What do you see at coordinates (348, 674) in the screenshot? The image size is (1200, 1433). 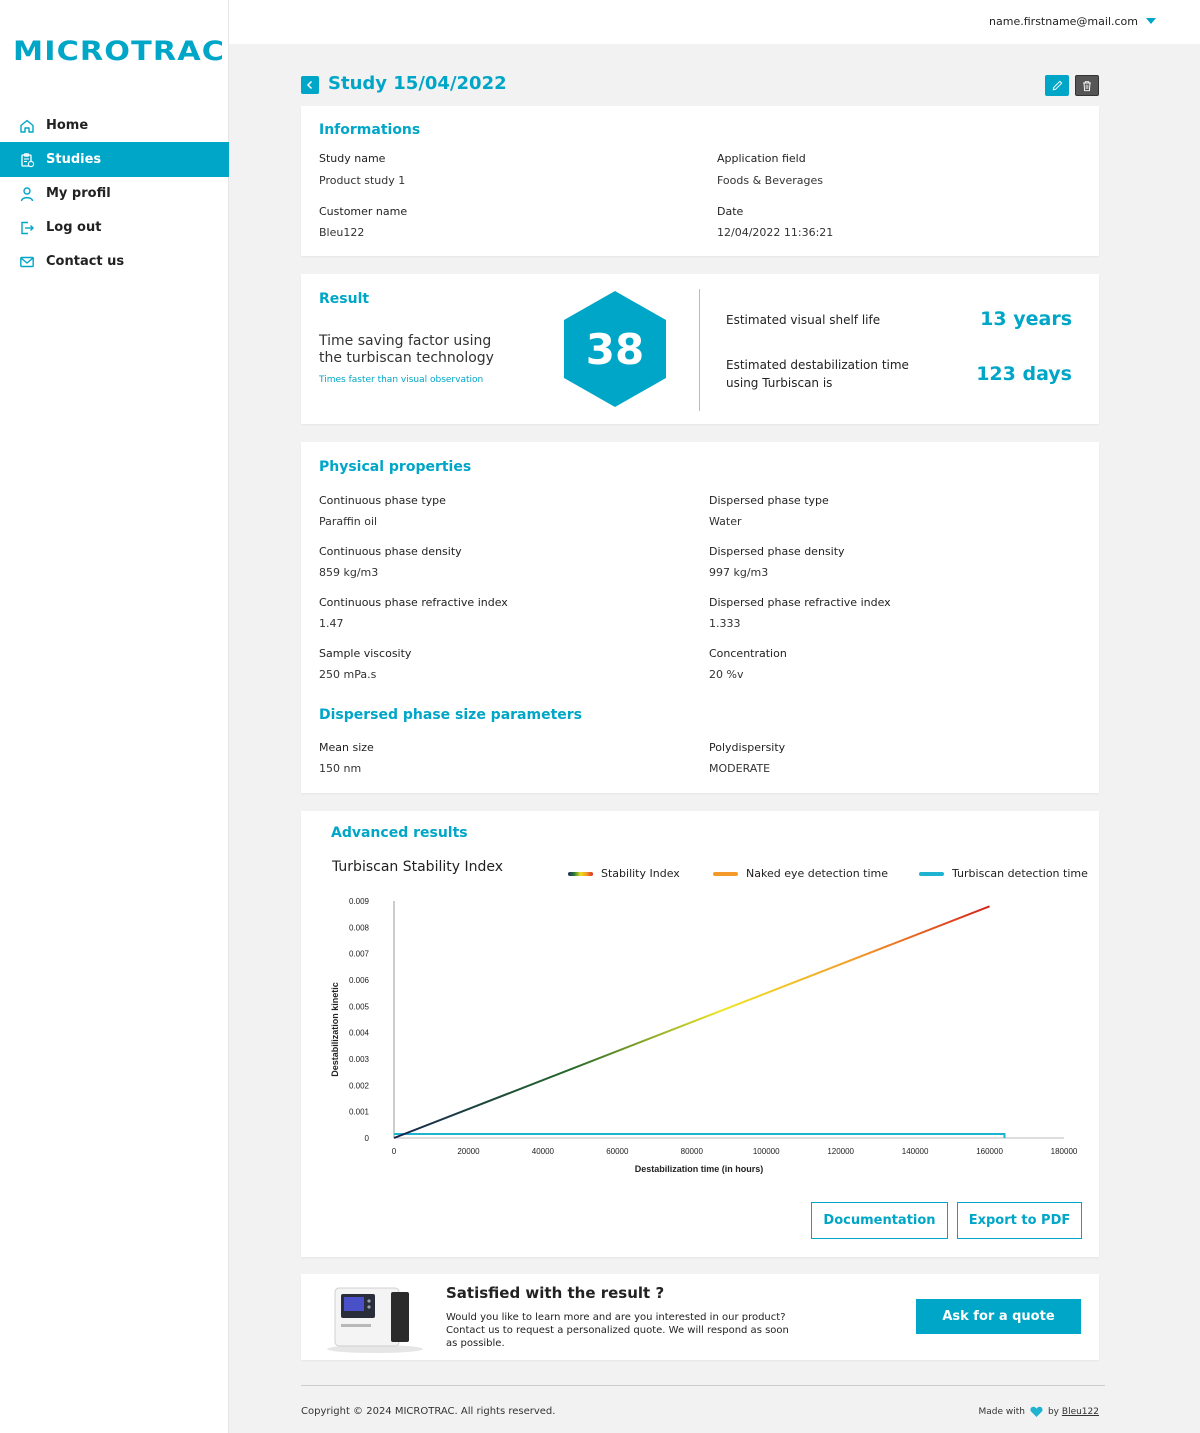 I see `viscosity-value: 250 mPa.s` at bounding box center [348, 674].